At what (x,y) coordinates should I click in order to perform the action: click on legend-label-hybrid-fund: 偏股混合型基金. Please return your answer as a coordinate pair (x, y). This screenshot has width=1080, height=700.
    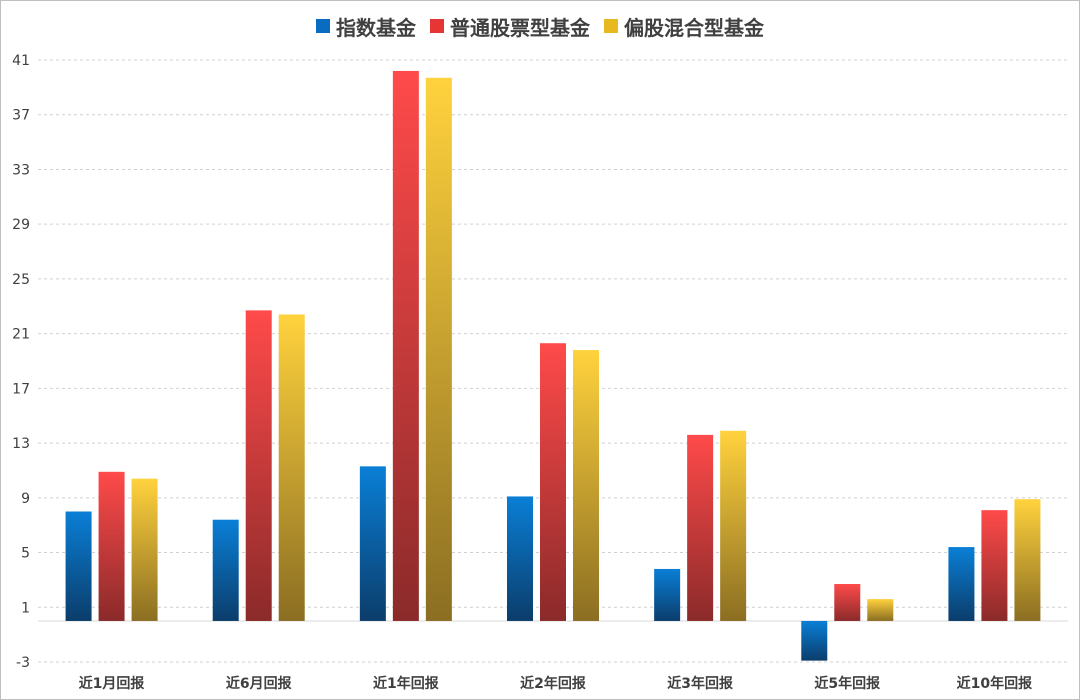
    Looking at the image, I should click on (694, 27).